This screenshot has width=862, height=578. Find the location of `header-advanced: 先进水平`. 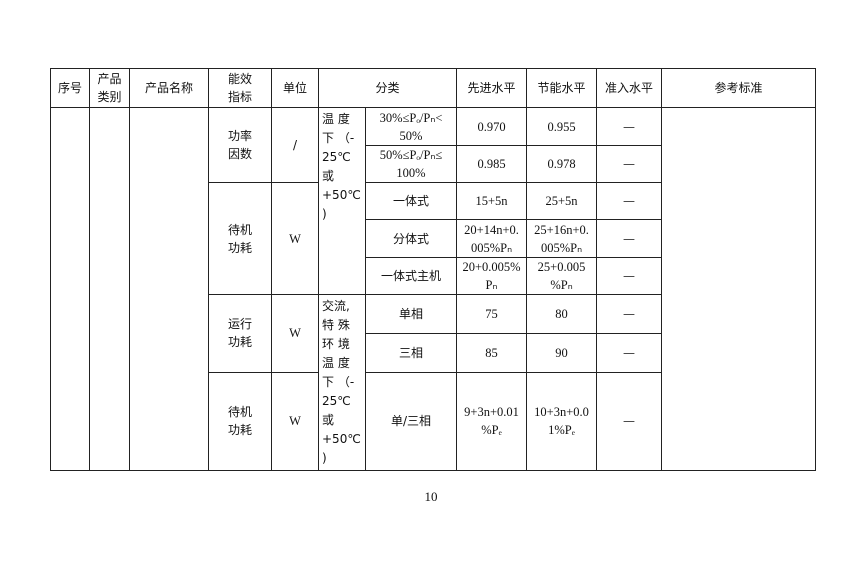

header-advanced: 先进水平 is located at coordinates (492, 88).